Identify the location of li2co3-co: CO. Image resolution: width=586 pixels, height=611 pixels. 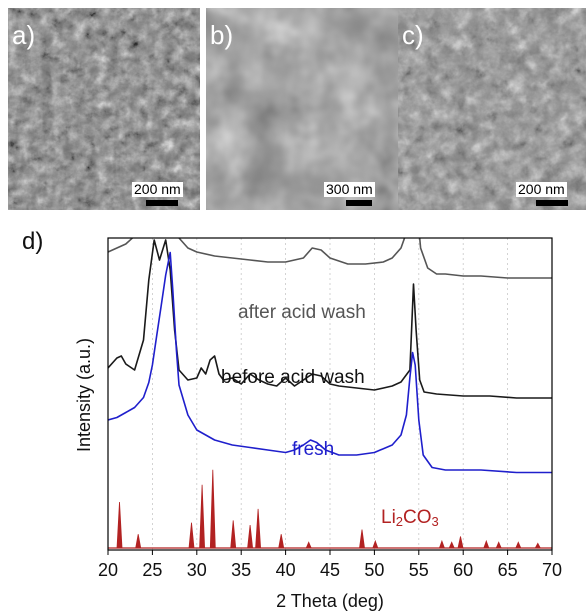
(417, 517).